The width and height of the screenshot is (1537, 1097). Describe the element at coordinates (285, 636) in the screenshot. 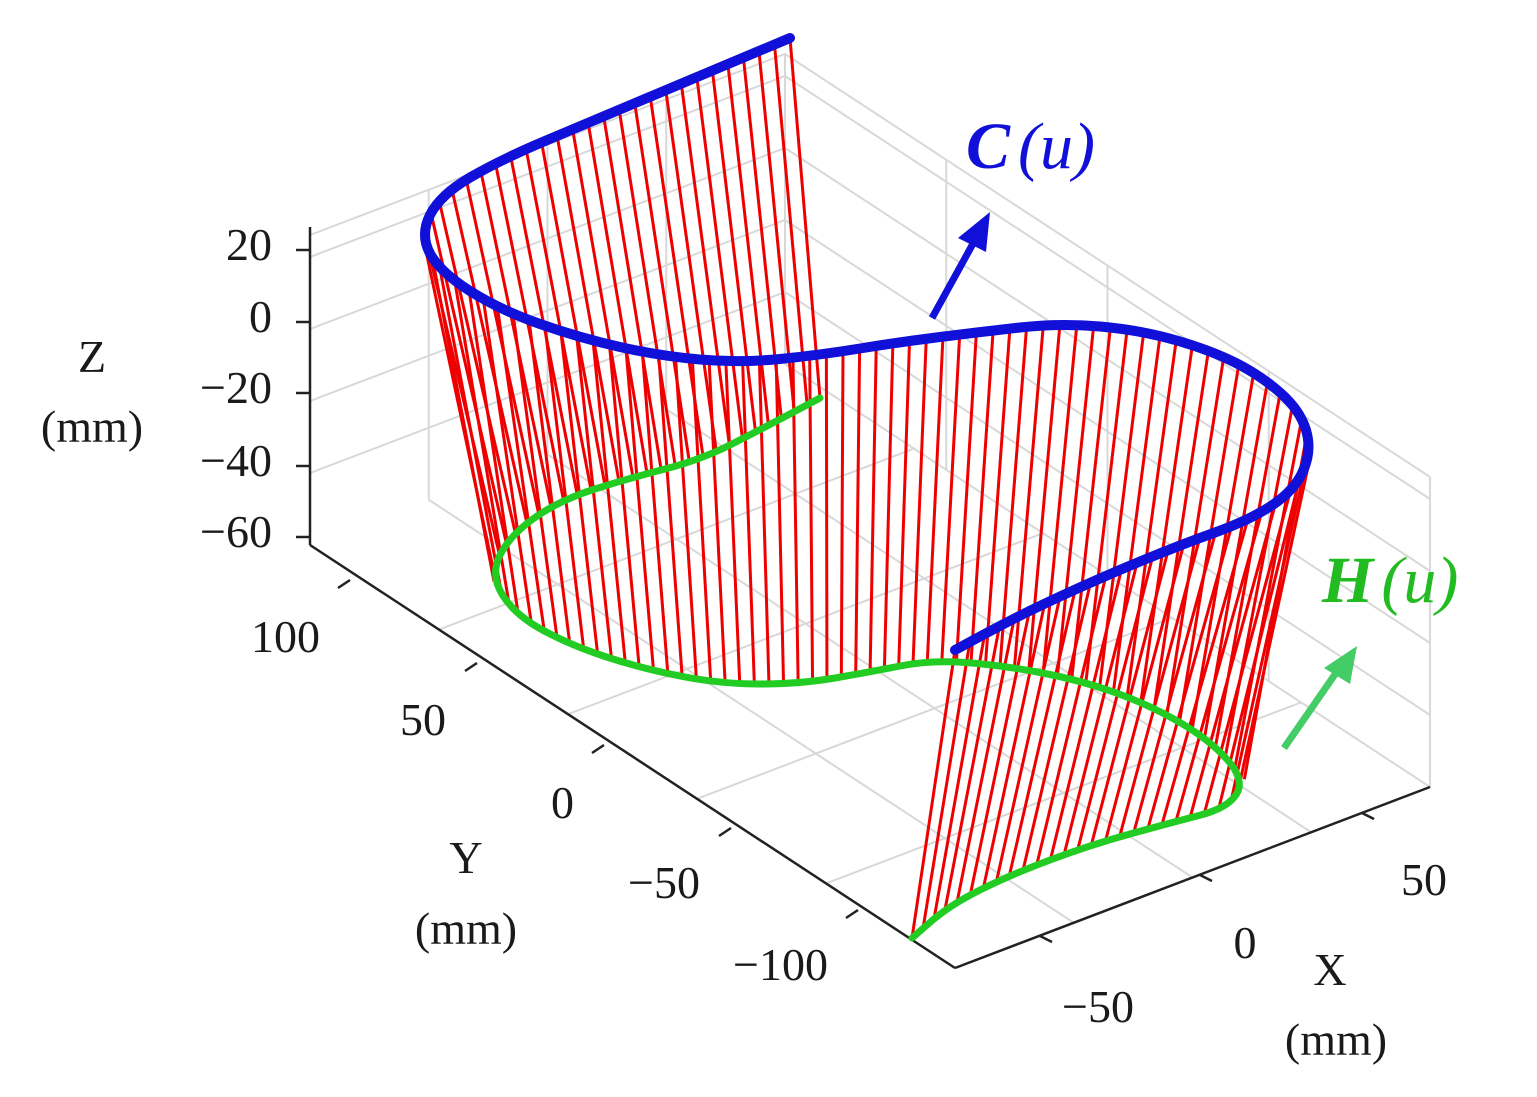

I see `y-tick-label: 100` at that location.